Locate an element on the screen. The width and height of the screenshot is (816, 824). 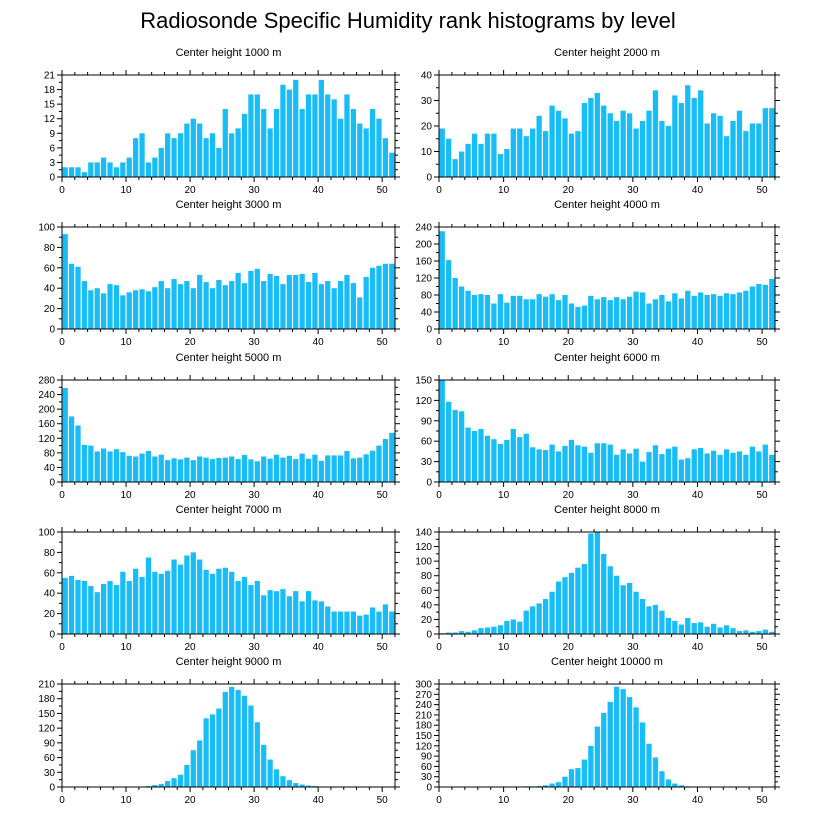
panel-title: Center height 5000 m is located at coordinates (229, 358).